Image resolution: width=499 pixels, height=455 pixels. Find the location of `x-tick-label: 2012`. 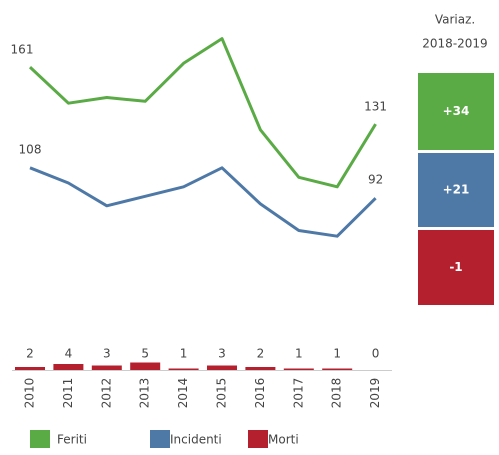

x-tick-label: 2012 is located at coordinates (106, 393).